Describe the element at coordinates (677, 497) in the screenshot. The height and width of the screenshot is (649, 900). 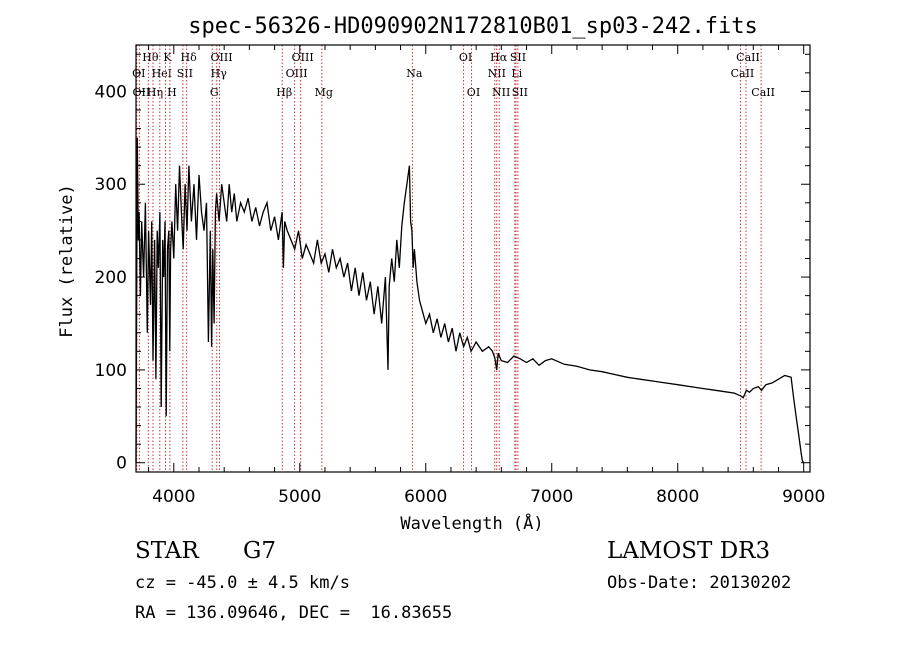
I see `x-tick-label: 8000` at that location.